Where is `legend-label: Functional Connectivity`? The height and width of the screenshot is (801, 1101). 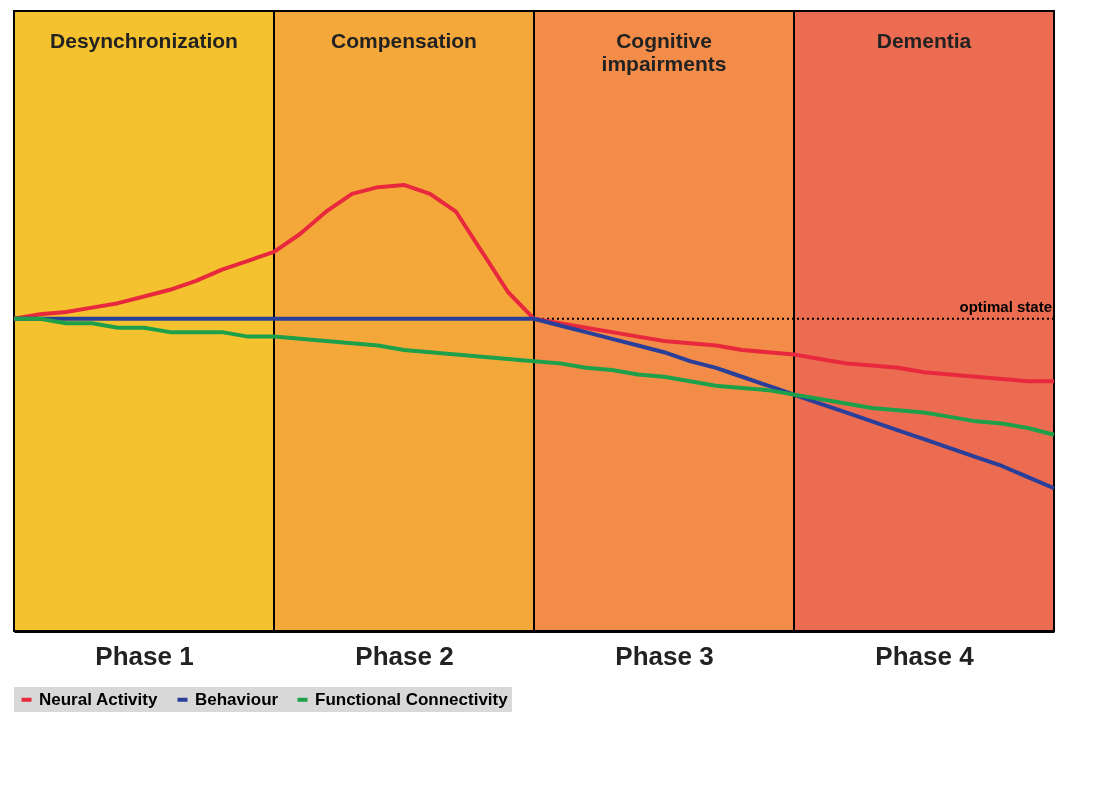 legend-label: Functional Connectivity is located at coordinates (412, 699).